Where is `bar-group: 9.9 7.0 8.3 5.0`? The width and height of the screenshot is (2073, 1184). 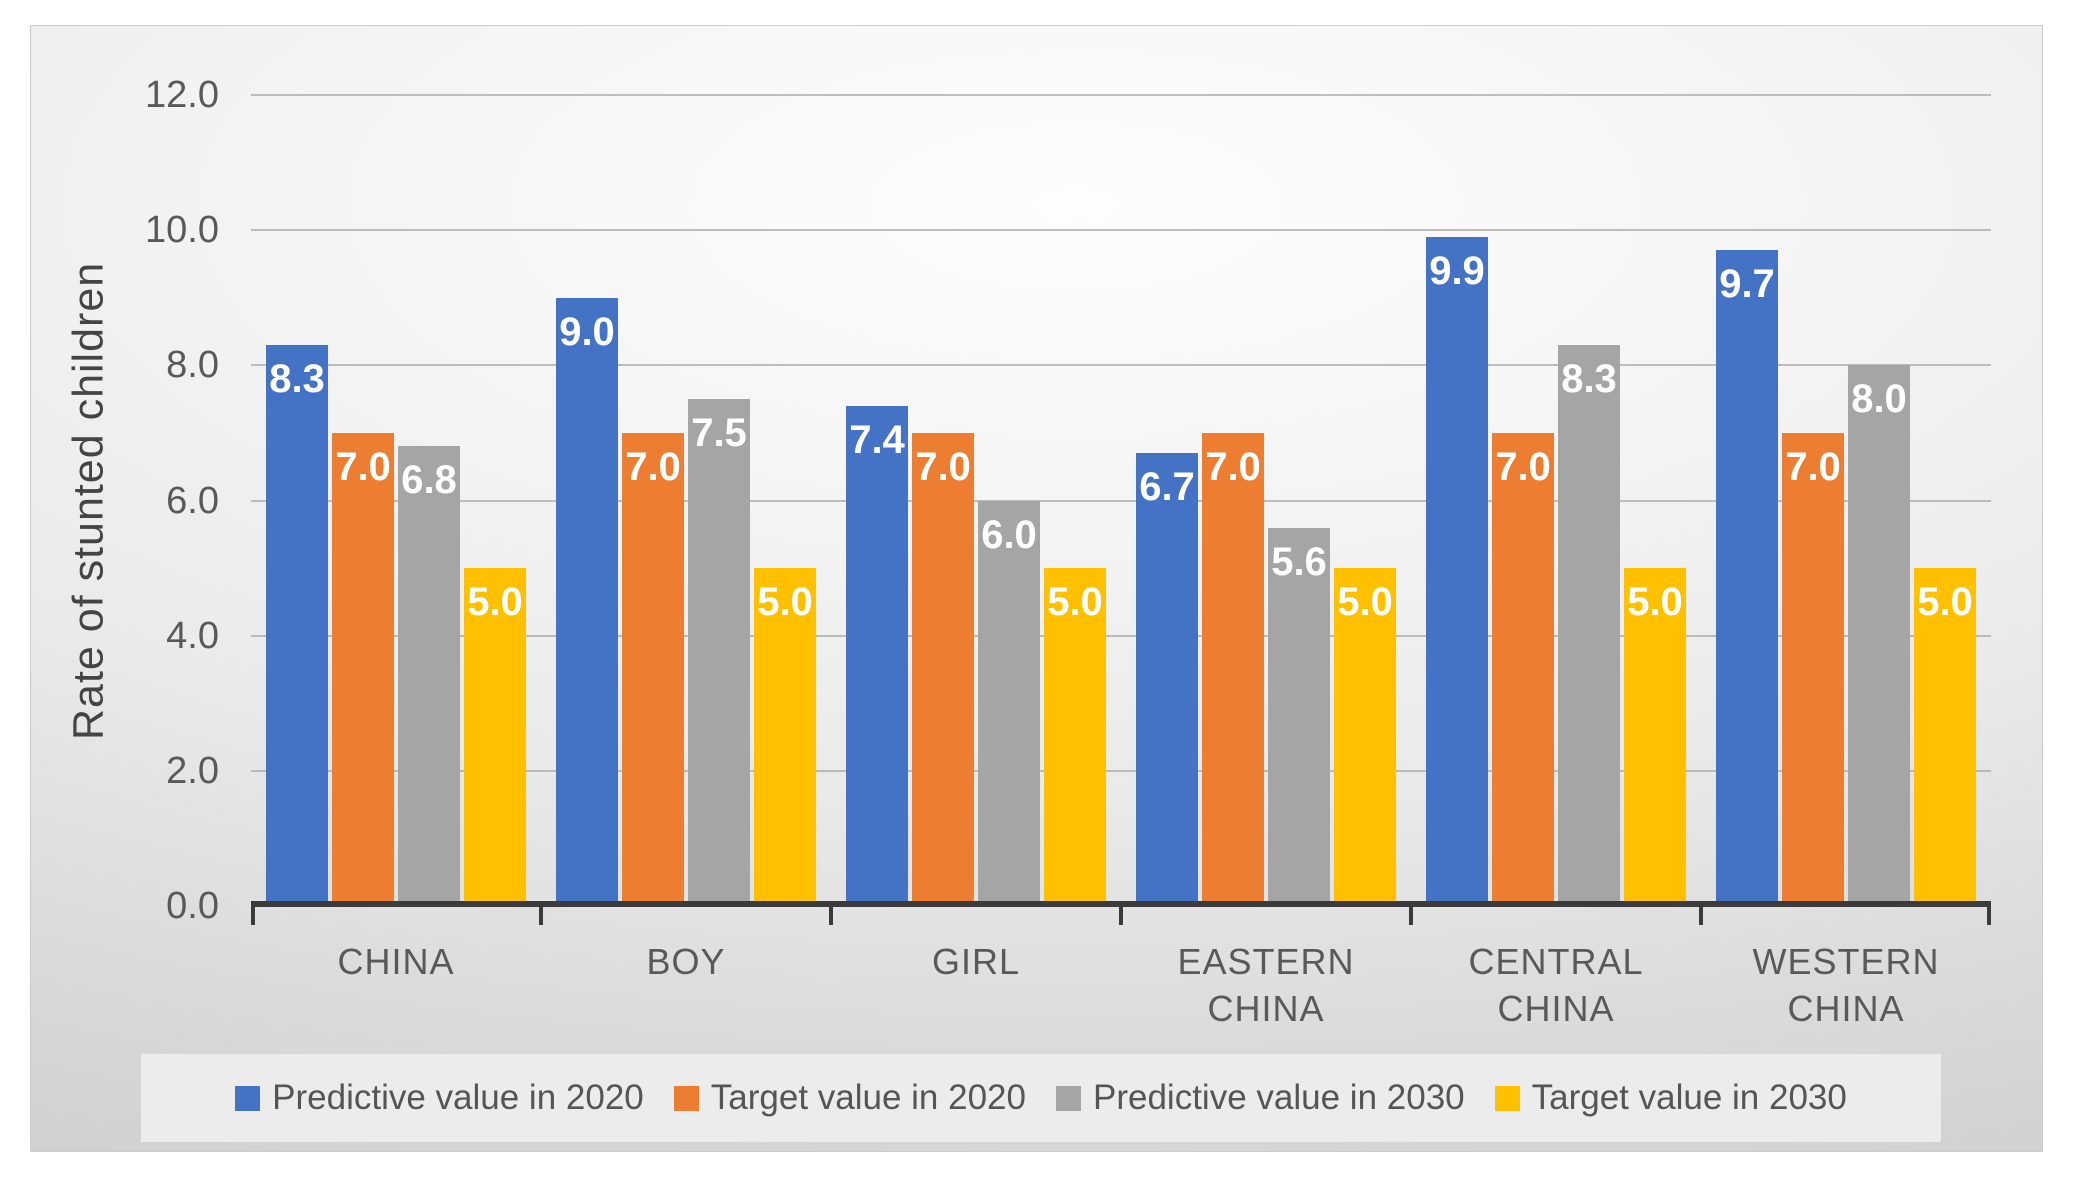
bar-group: 9.9 7.0 8.3 5.0 is located at coordinates (1556, 500).